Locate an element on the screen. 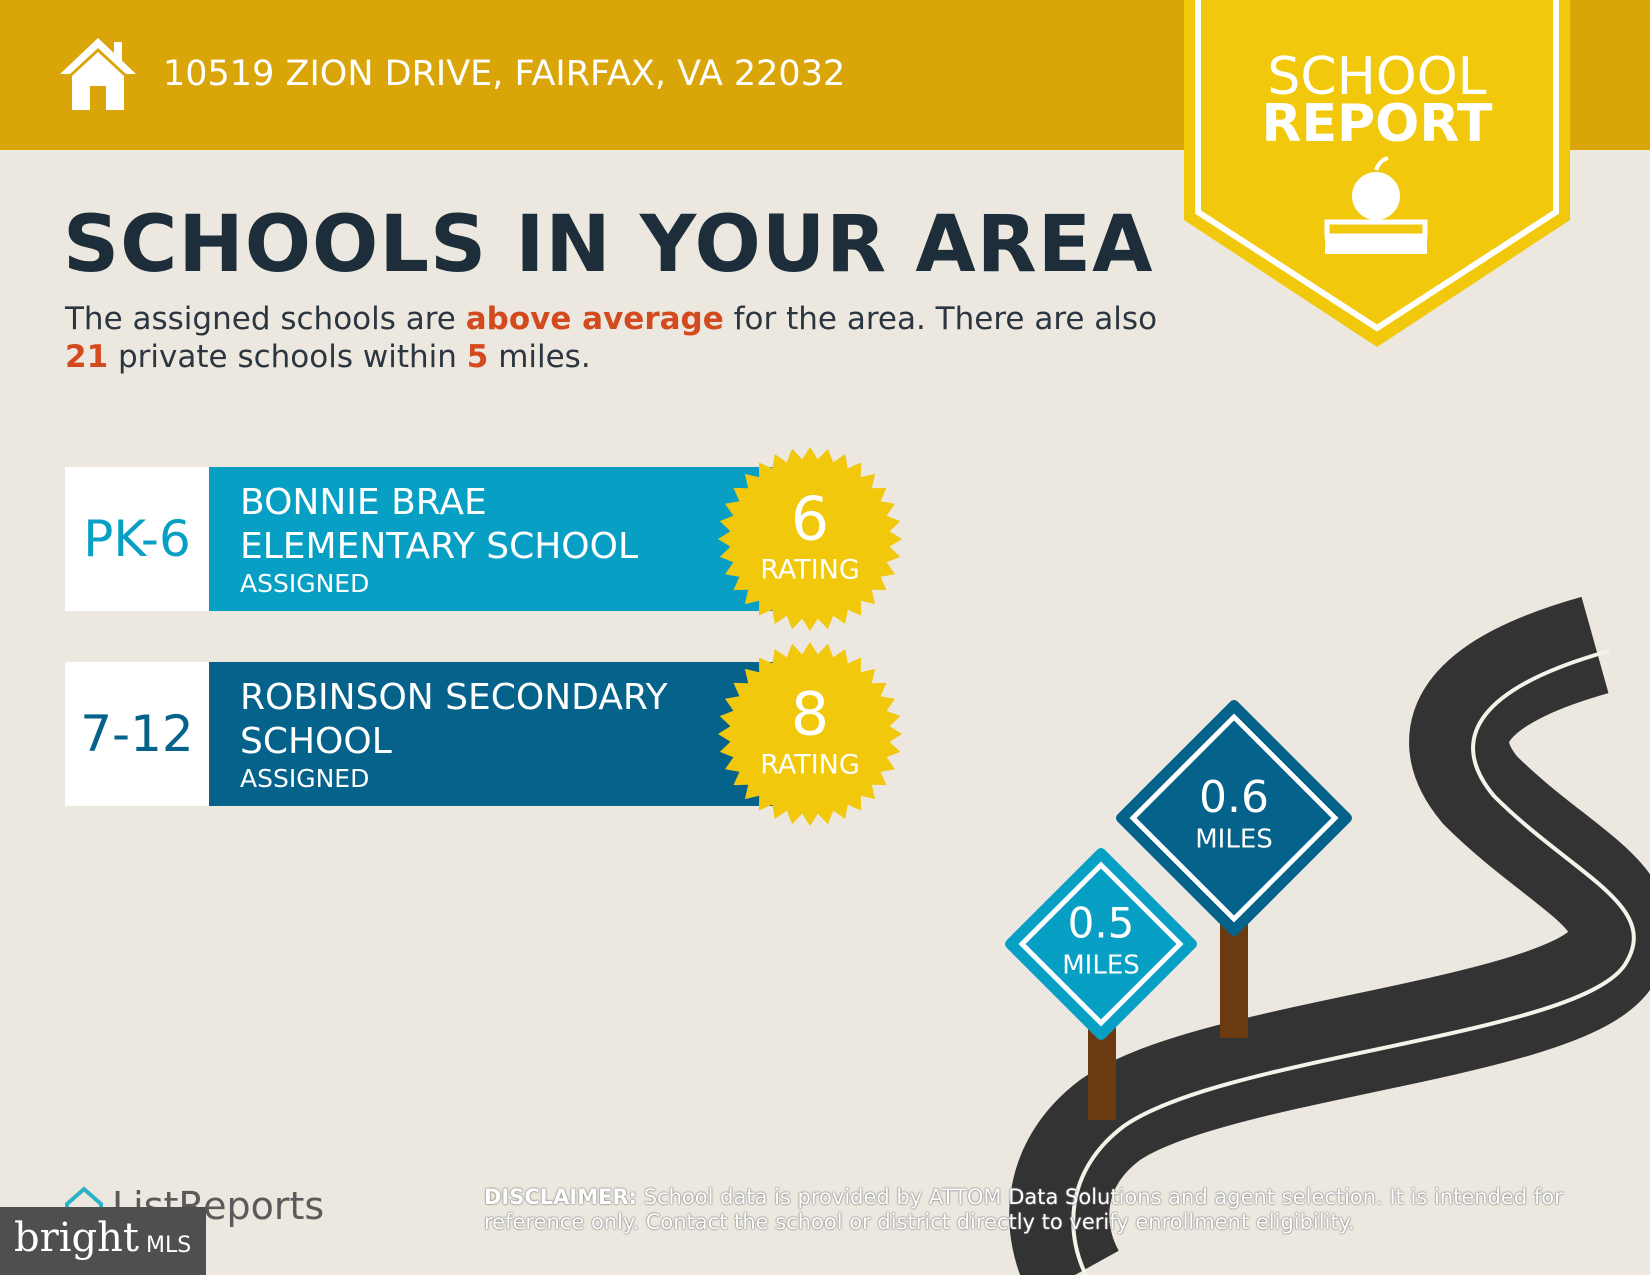 The height and width of the screenshot is (1275, 1650). mls-brand: bright is located at coordinates (76, 1238).